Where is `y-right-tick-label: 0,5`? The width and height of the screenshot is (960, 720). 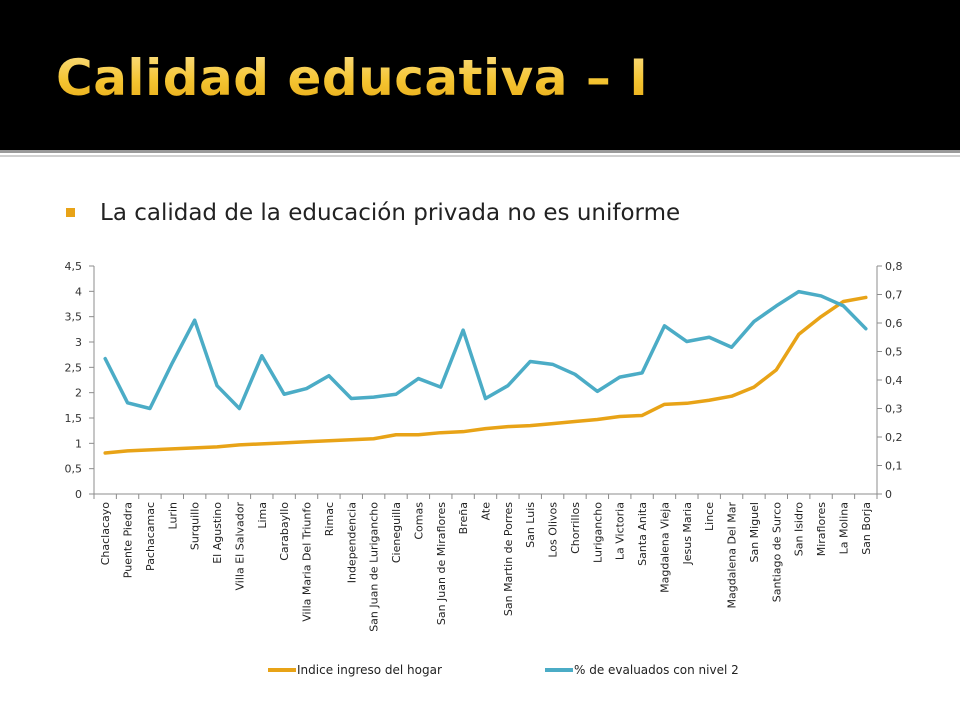
y-right-tick-label: 0,5 is located at coordinates (894, 352).